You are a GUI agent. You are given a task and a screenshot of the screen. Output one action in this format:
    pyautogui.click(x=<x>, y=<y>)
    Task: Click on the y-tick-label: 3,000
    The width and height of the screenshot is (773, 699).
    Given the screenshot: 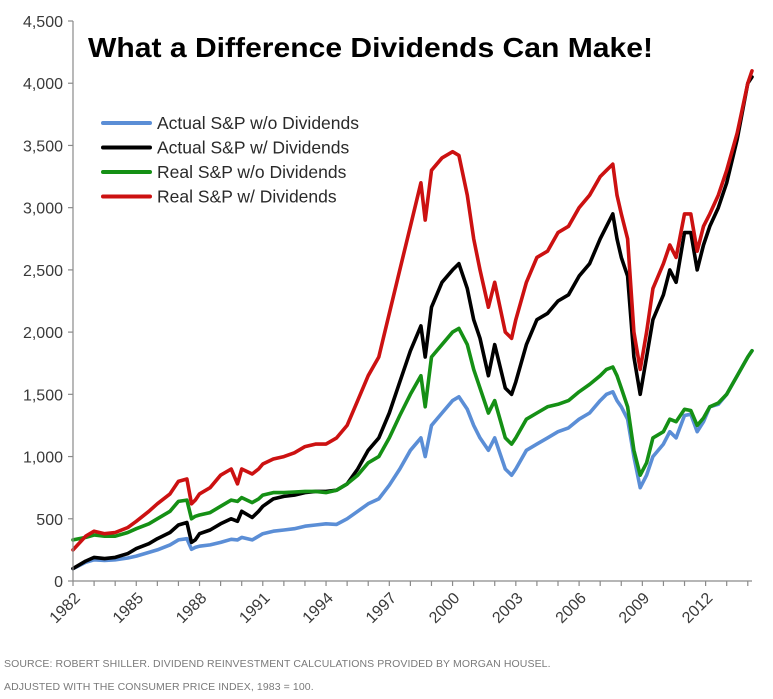 What is the action you would take?
    pyautogui.click(x=43, y=209)
    